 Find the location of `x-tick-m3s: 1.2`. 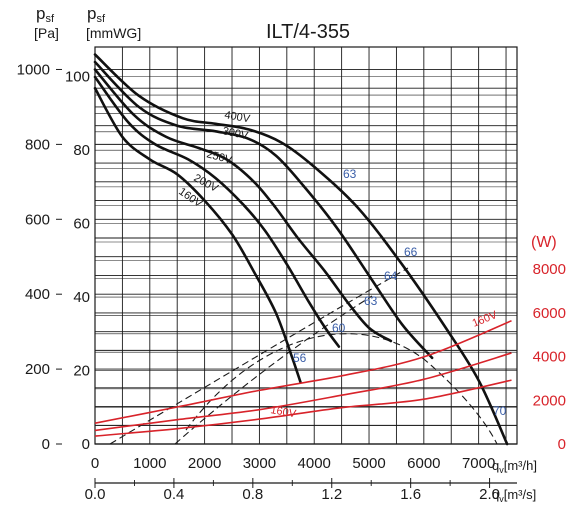

x-tick-m3s: 1.2 is located at coordinates (331, 494).